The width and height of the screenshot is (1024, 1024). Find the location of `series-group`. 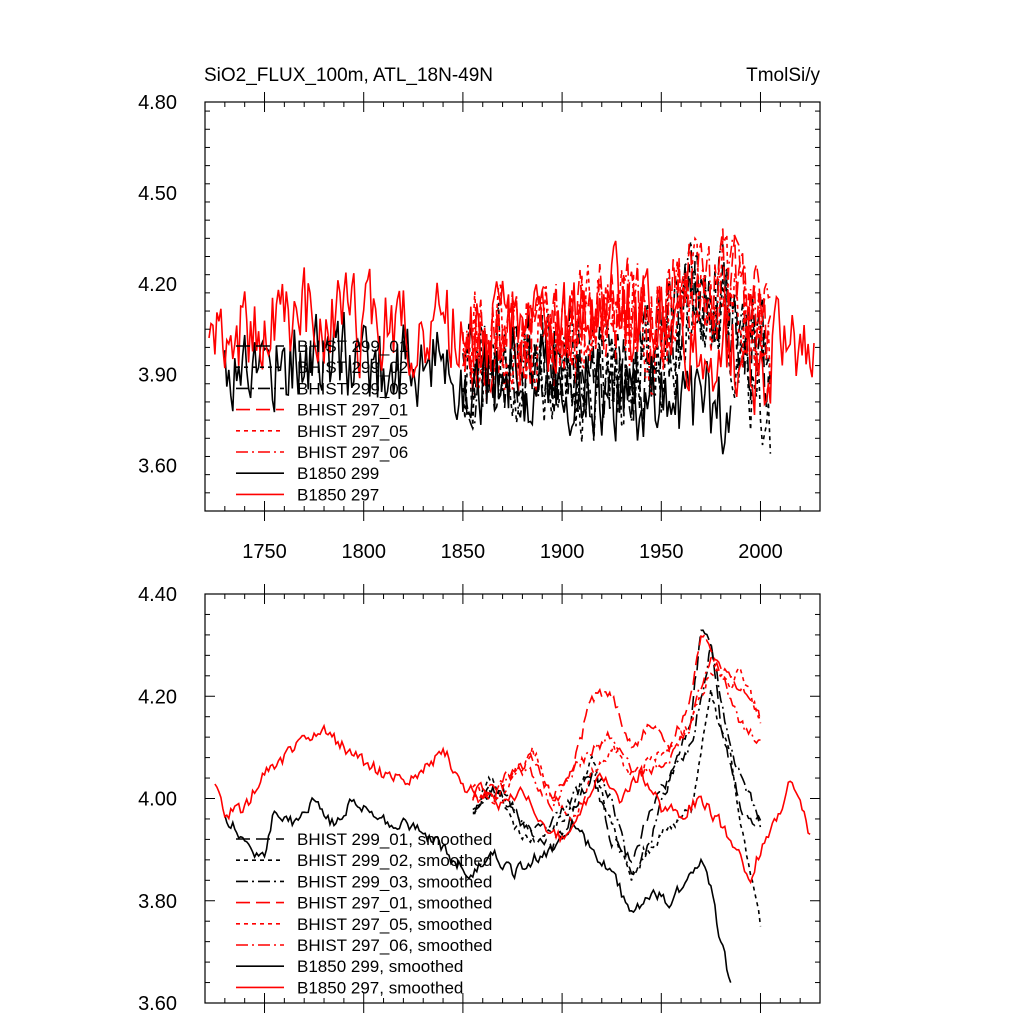

series-group is located at coordinates (511, 341).